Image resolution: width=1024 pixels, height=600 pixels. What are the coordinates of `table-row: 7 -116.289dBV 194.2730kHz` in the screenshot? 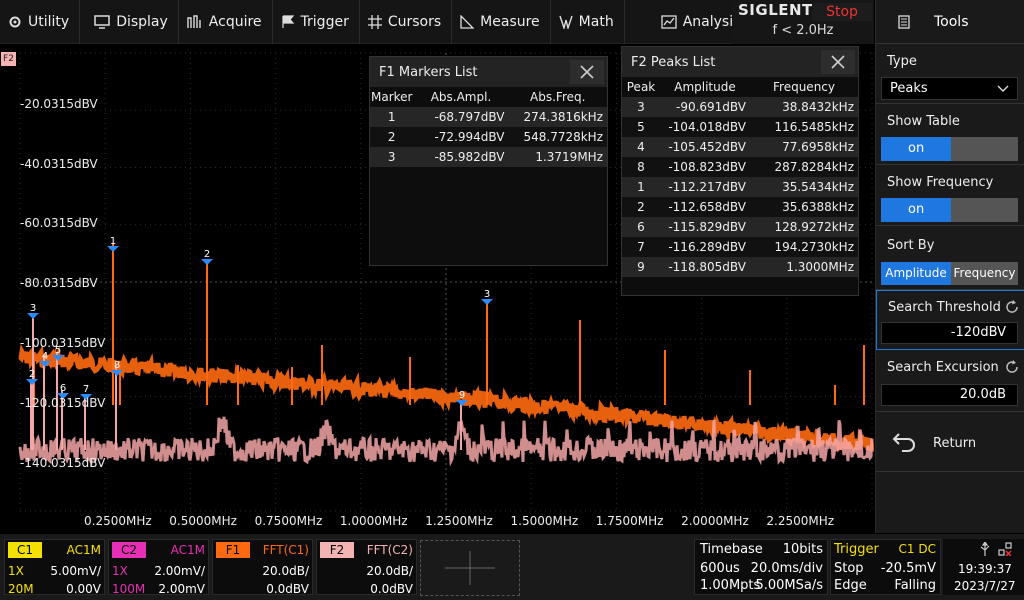 It's located at (740, 247).